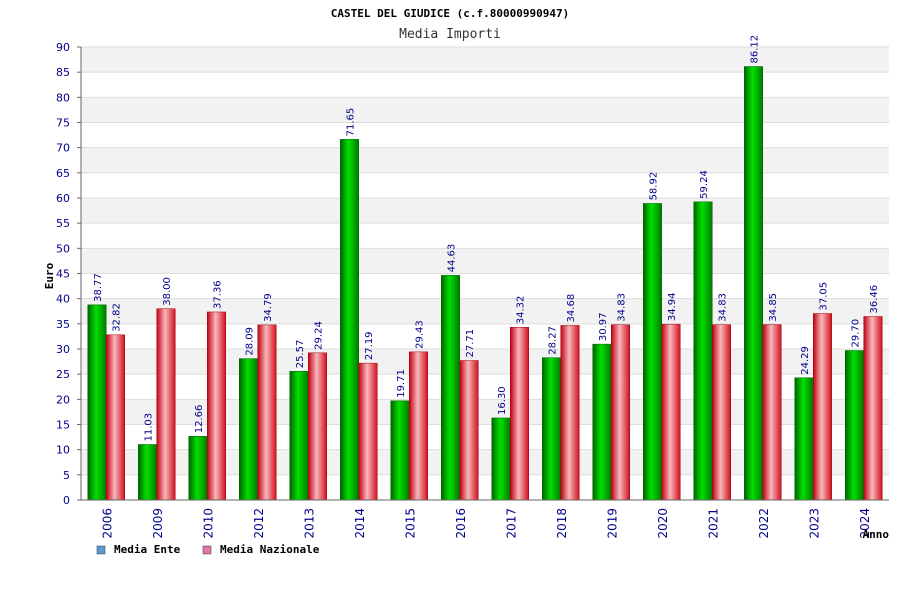 This screenshot has height=605, width=900. What do you see at coordinates (63, 198) in the screenshot?
I see `y-tick-label: 60` at bounding box center [63, 198].